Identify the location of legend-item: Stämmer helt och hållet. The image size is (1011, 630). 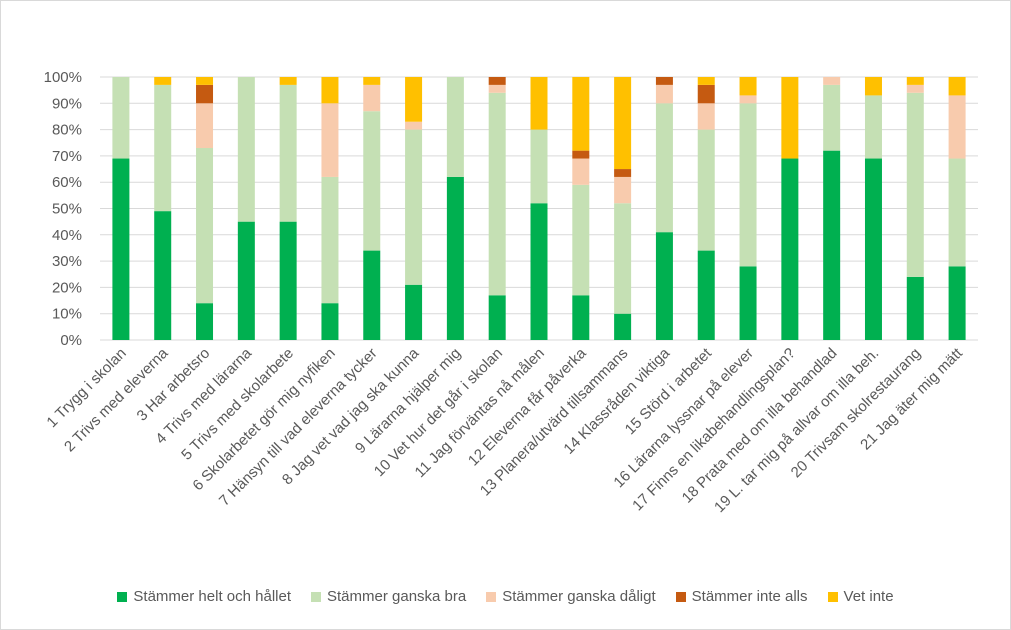
(204, 596).